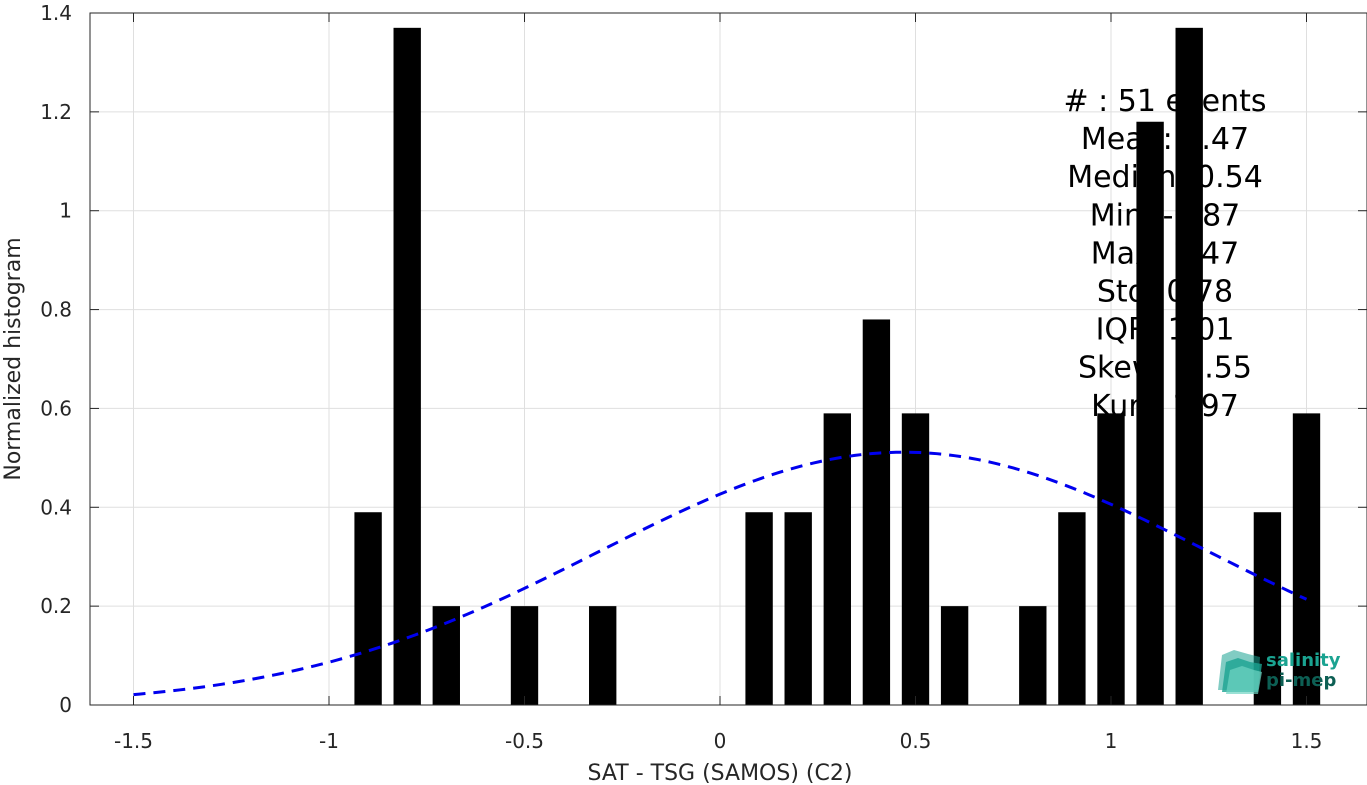 The width and height of the screenshot is (1367, 785). Describe the element at coordinates (524, 741) in the screenshot. I see `x-tick-label: -0.5` at that location.